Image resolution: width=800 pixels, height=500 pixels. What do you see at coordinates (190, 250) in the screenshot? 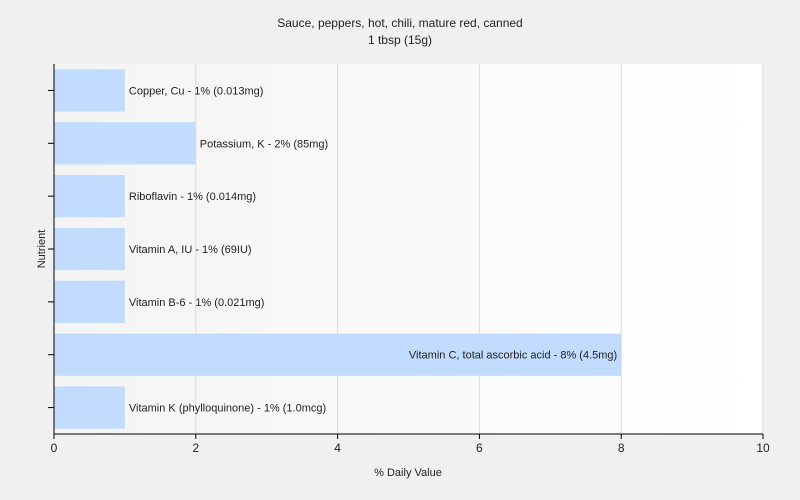
I see `bar-label: Vitamin A, IU - 1% (69IU)` at bounding box center [190, 250].